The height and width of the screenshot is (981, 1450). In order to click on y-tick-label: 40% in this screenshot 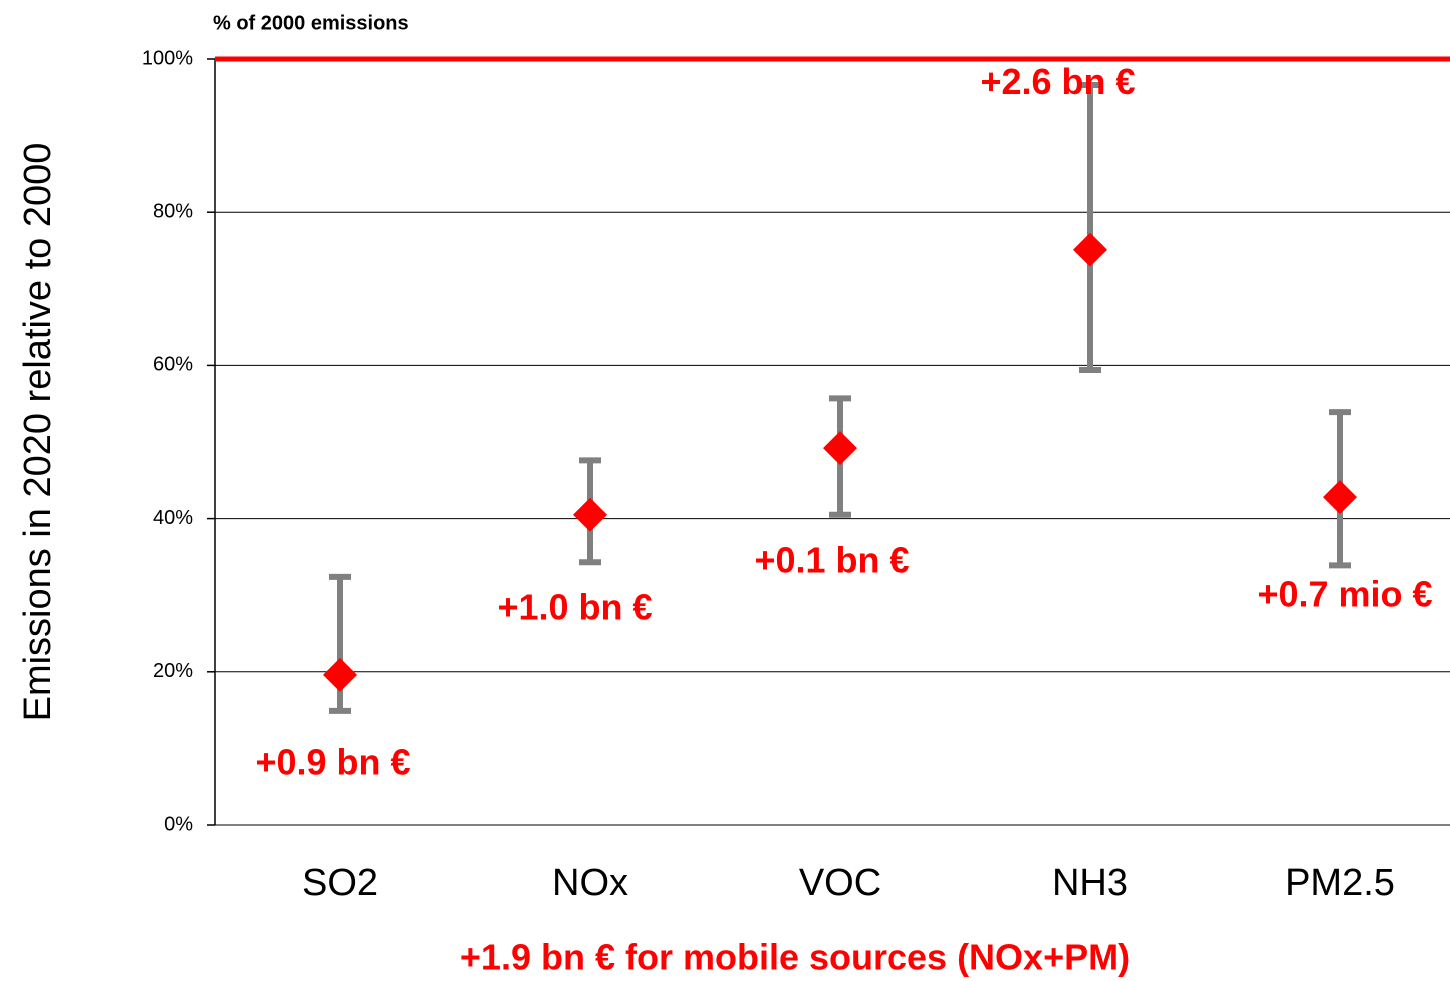, I will do `click(173, 518)`.